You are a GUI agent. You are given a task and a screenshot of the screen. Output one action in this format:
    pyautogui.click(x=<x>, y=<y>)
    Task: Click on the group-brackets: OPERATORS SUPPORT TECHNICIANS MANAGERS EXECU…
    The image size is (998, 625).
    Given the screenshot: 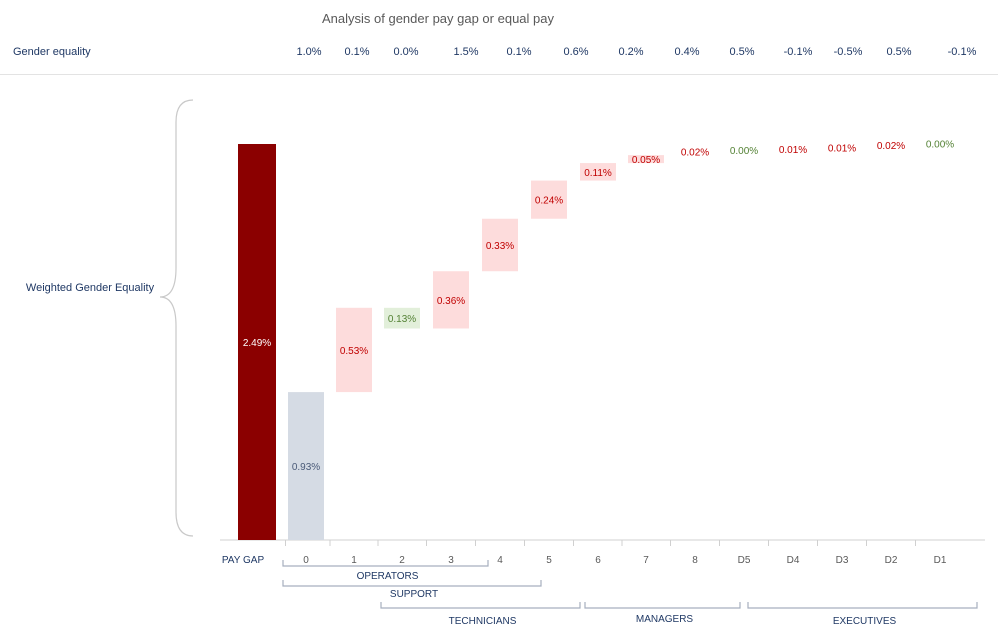 What is the action you would take?
    pyautogui.click(x=630, y=592)
    